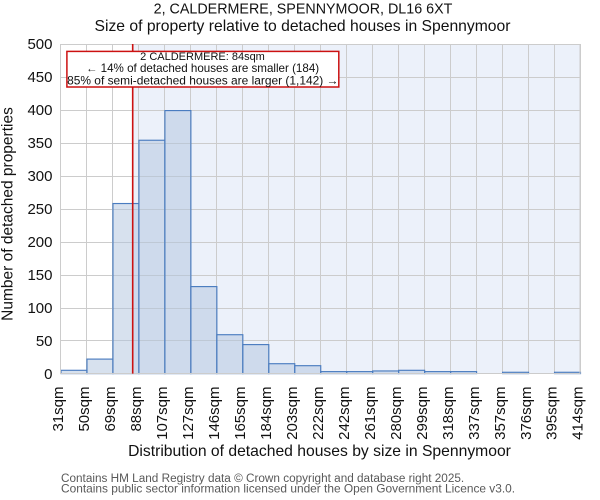 The image size is (600, 500). Describe the element at coordinates (448, 413) in the screenshot. I see `svg-text: 318sqm` at that location.